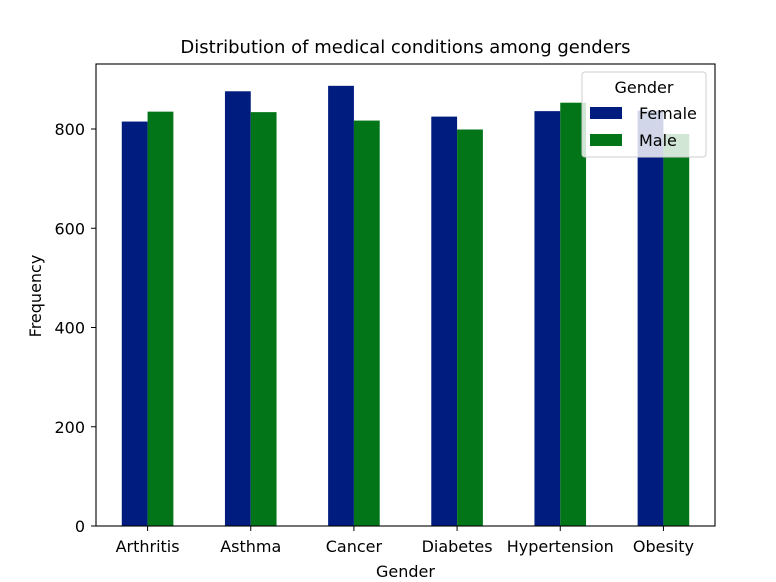 Image resolution: width=776 pixels, height=582 pixels. I want to click on y-tick-label-0: 0, so click(80, 526).